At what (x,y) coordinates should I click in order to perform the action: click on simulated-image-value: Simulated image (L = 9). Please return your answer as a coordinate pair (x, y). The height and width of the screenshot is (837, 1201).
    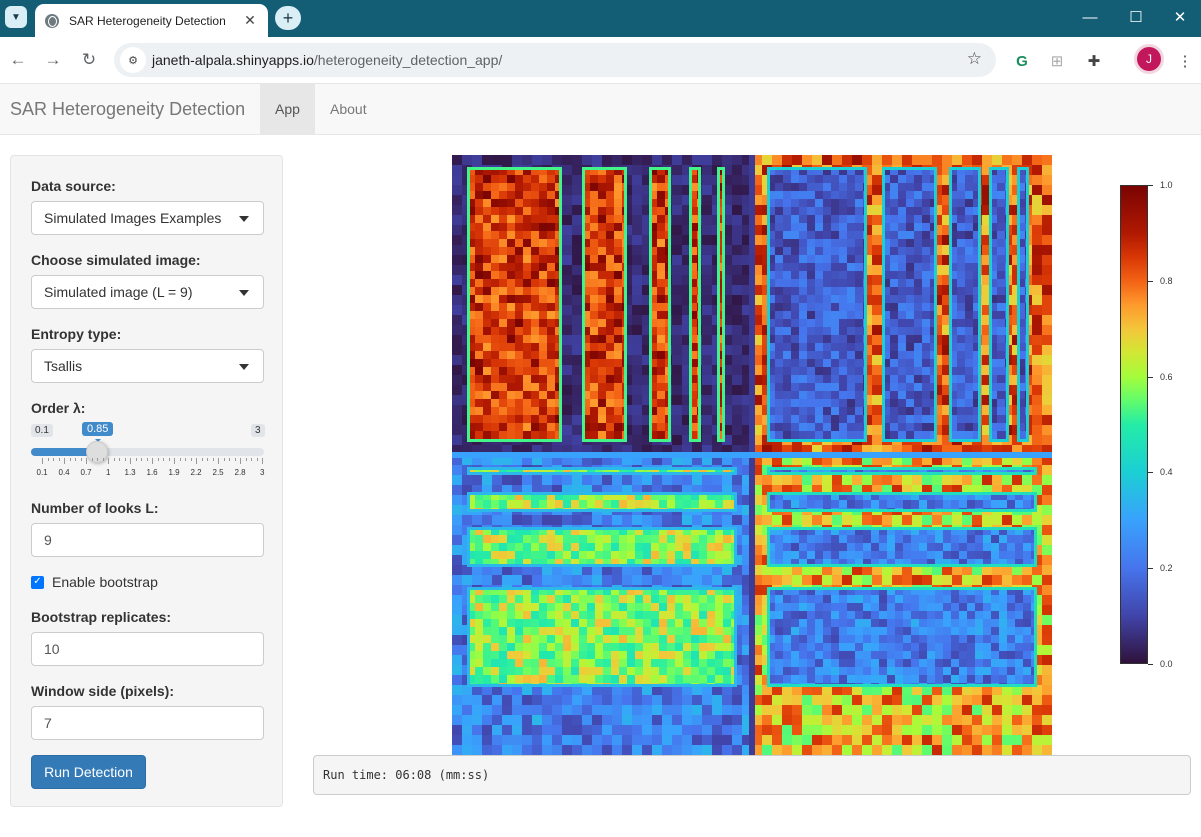
    Looking at the image, I should click on (118, 292).